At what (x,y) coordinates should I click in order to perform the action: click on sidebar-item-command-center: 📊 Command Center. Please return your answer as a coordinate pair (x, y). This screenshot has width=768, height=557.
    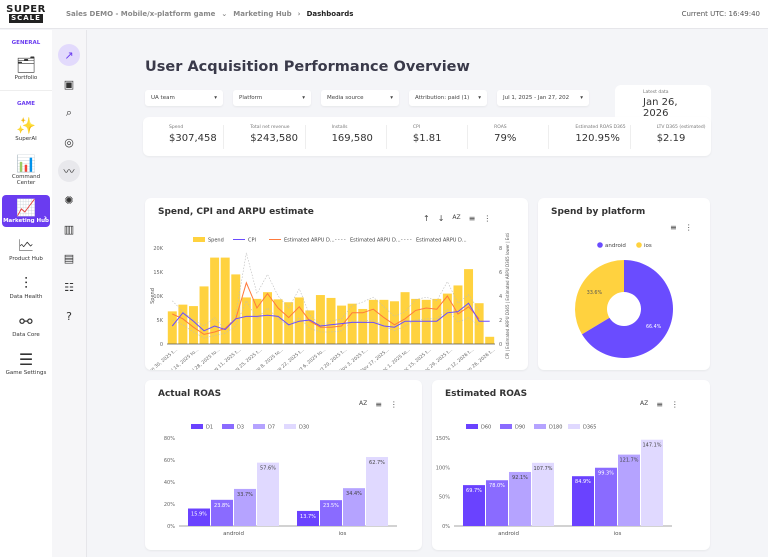
    Looking at the image, I should click on (26, 170).